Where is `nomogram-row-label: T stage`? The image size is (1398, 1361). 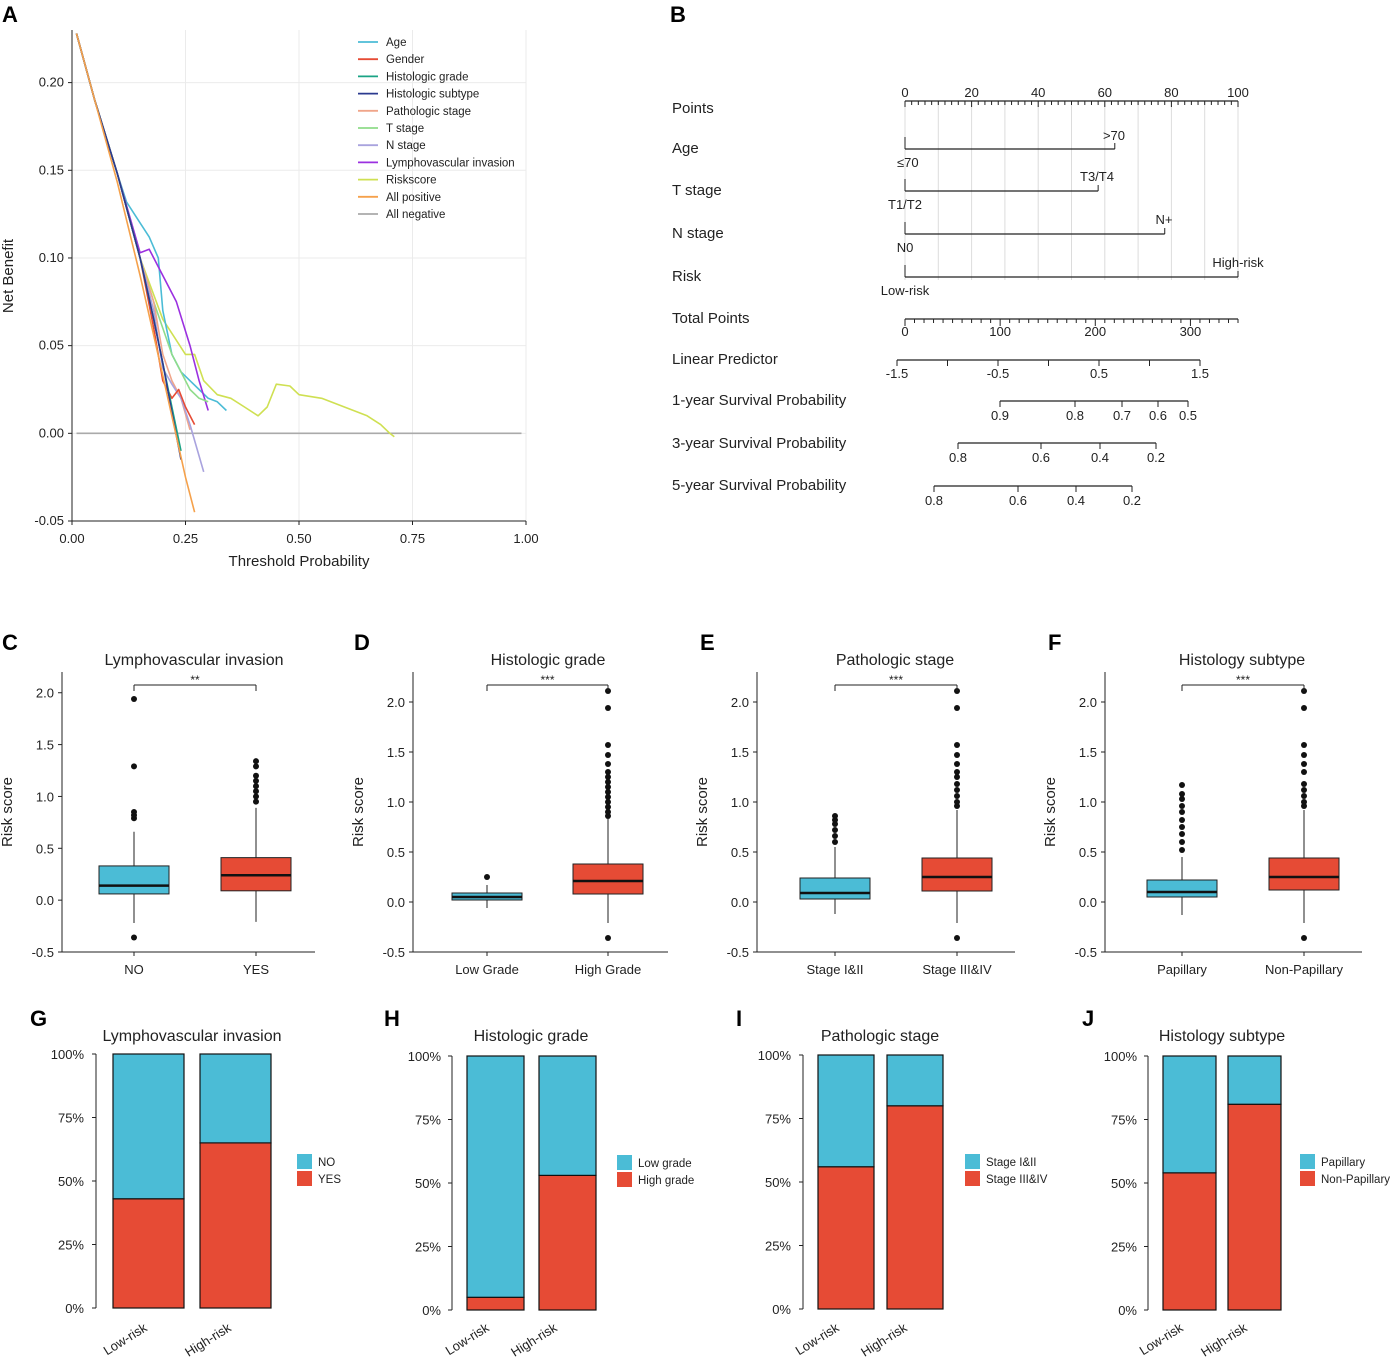 nomogram-row-label: T stage is located at coordinates (697, 190).